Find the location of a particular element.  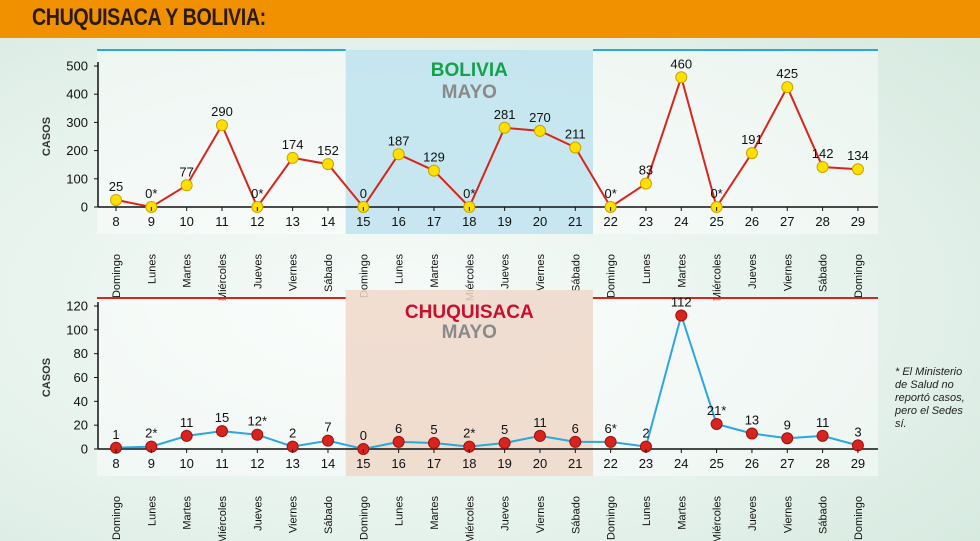

chuquisaca-x-tick-label: 17 is located at coordinates (434, 463).